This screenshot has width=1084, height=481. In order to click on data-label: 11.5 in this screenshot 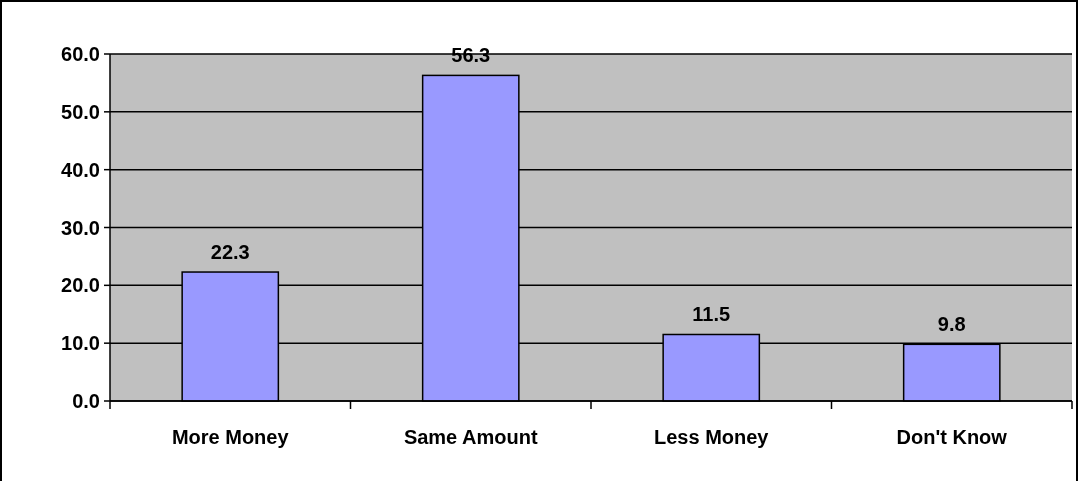, I will do `click(711, 314)`.